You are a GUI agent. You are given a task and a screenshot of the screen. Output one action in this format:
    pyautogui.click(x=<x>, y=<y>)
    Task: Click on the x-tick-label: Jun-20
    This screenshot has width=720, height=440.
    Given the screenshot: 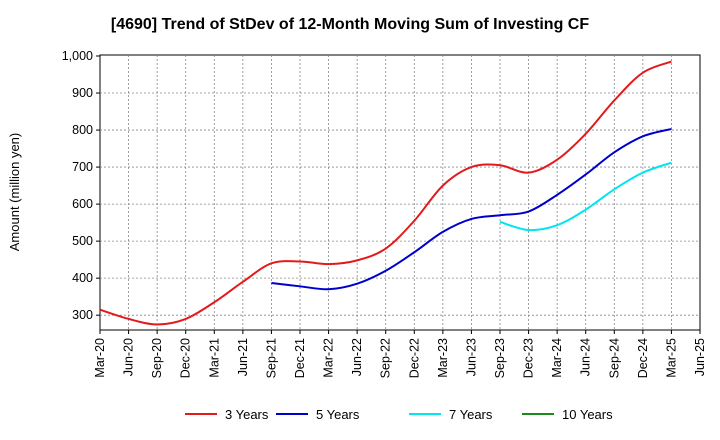 What is the action you would take?
    pyautogui.click(x=129, y=357)
    